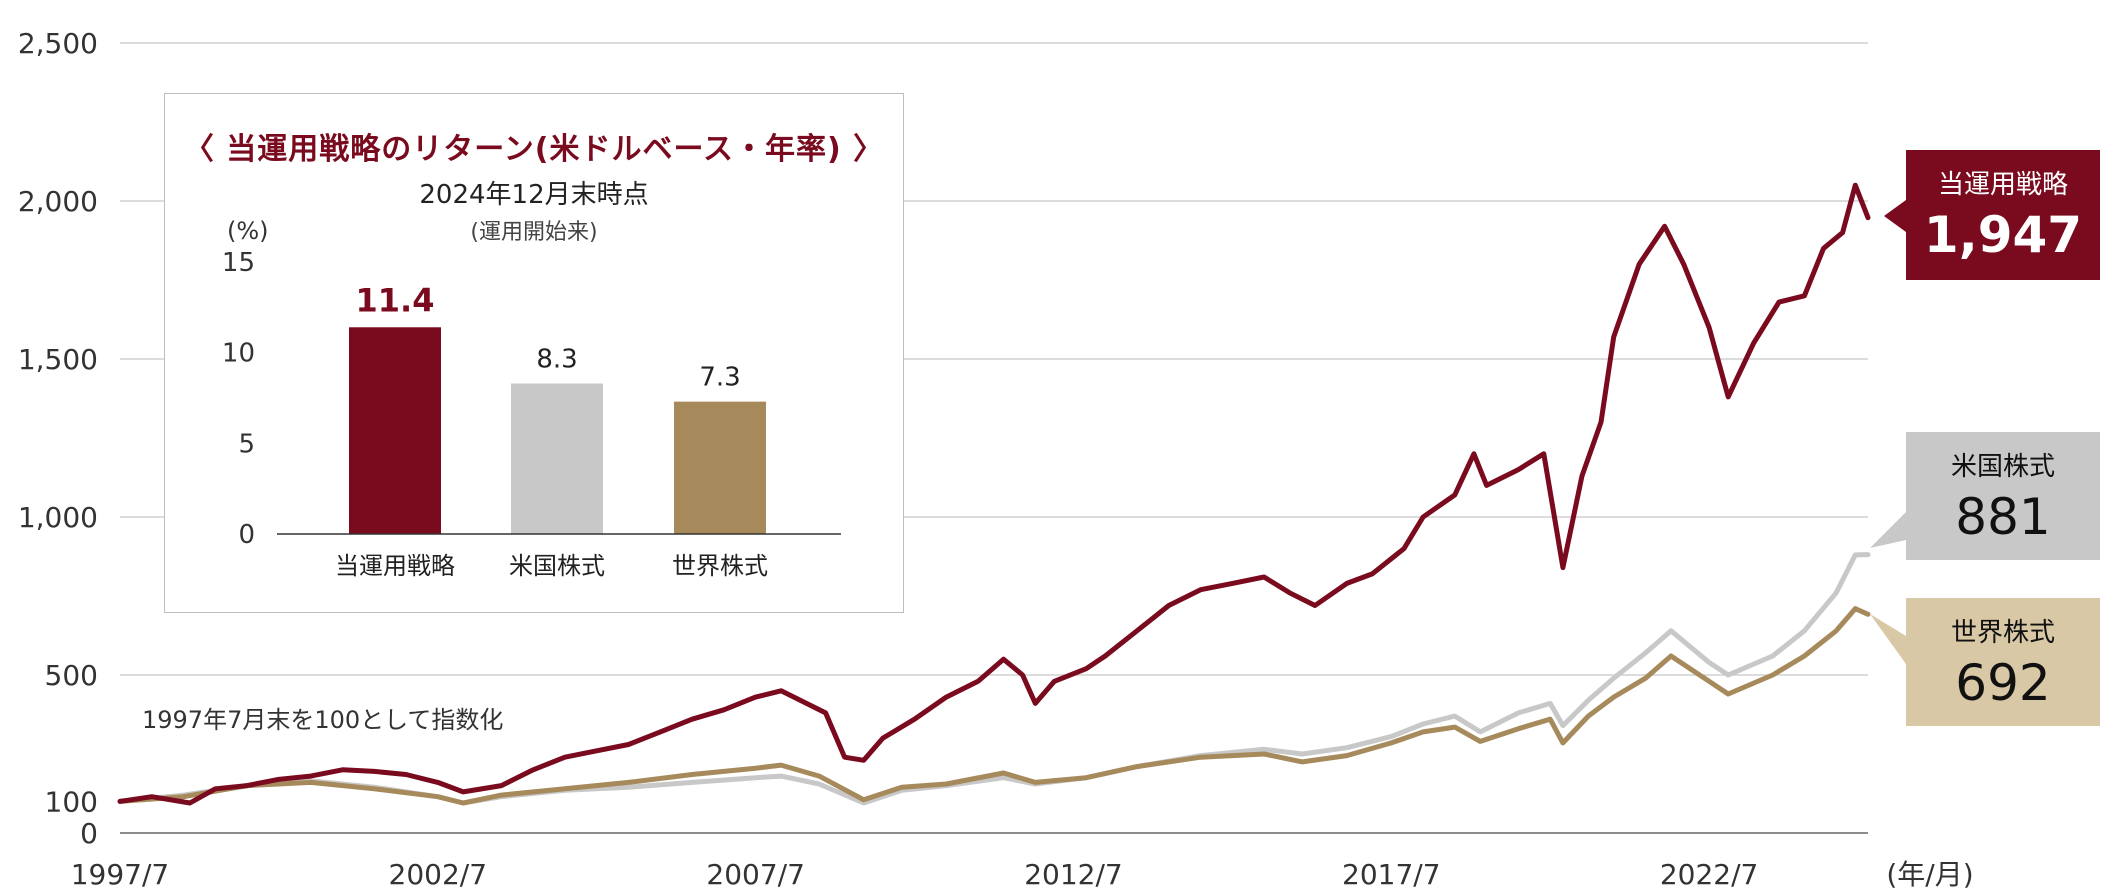 The width and height of the screenshot is (2120, 896). Describe the element at coordinates (1391, 874) in the screenshot. I see `x-tick-label: 2017/7` at that location.